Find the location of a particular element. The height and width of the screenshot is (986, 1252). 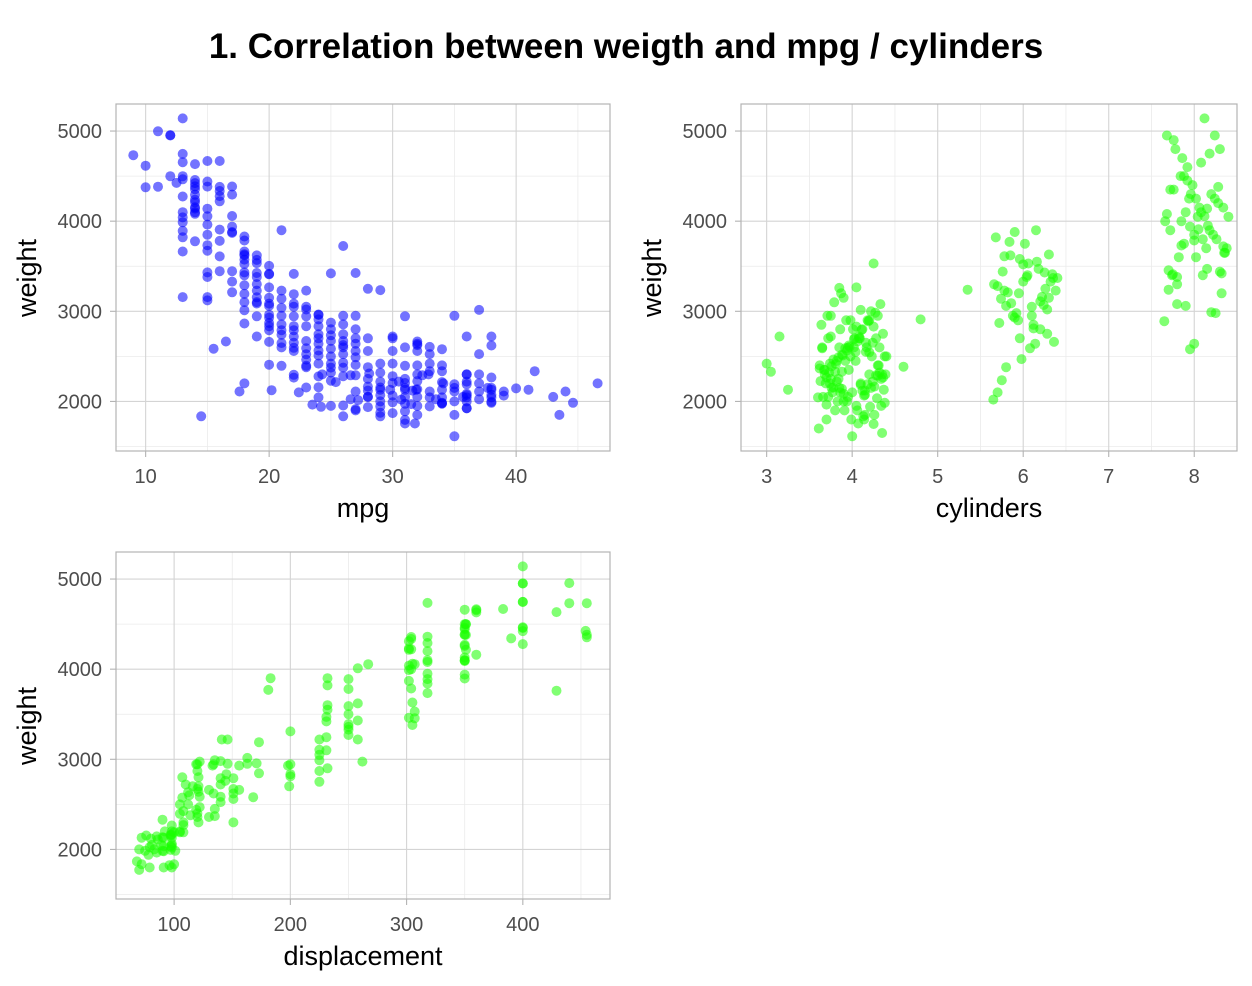

y-tick-label: 5000 is located at coordinates (705, 132).